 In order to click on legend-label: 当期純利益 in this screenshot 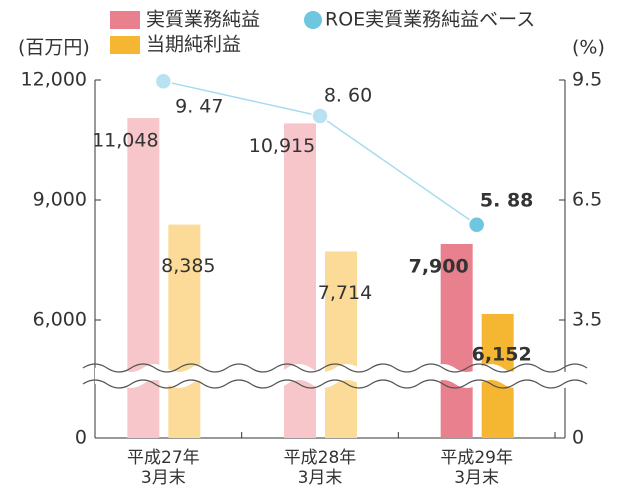, I will do `click(193, 45)`.